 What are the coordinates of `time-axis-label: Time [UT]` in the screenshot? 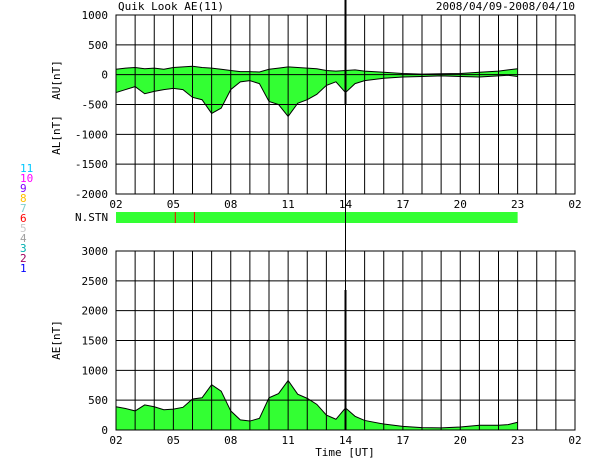 It's located at (345, 452).